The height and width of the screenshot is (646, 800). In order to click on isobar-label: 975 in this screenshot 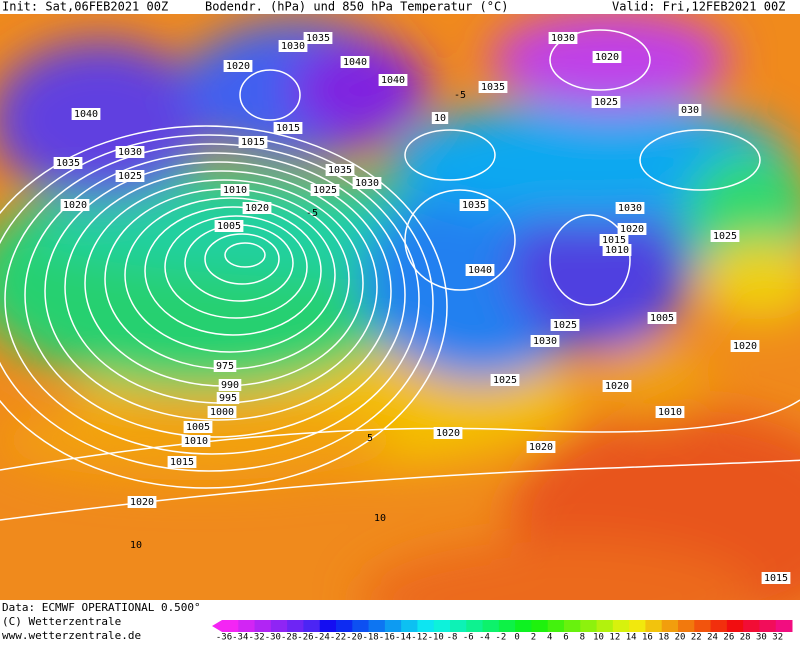, I will do `click(225, 366)`.